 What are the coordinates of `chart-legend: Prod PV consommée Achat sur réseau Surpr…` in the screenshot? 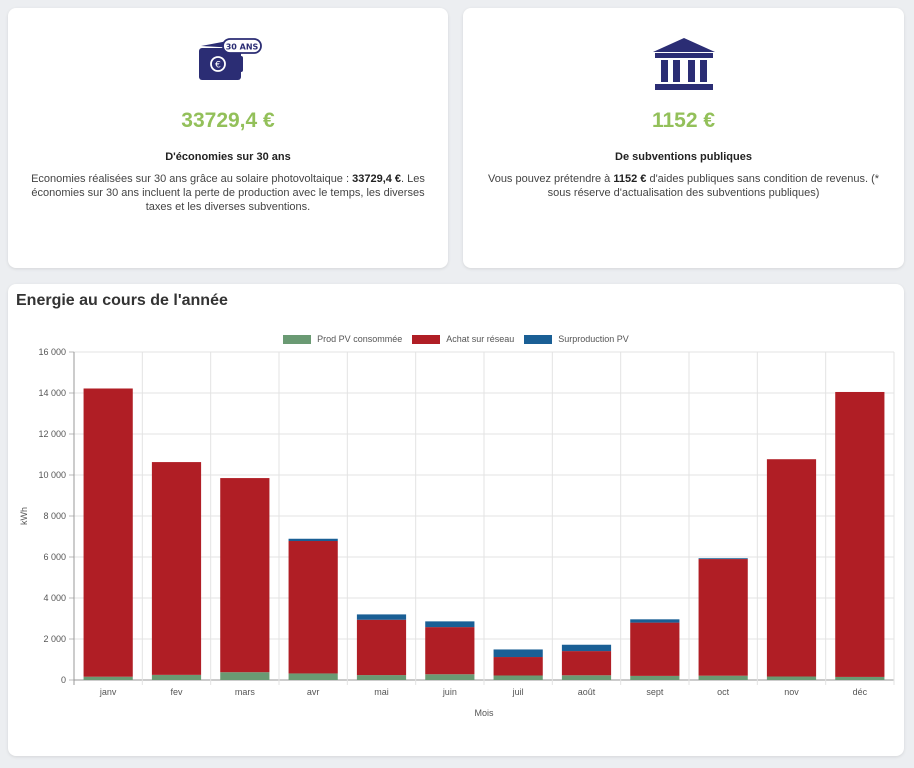 It's located at (456, 339).